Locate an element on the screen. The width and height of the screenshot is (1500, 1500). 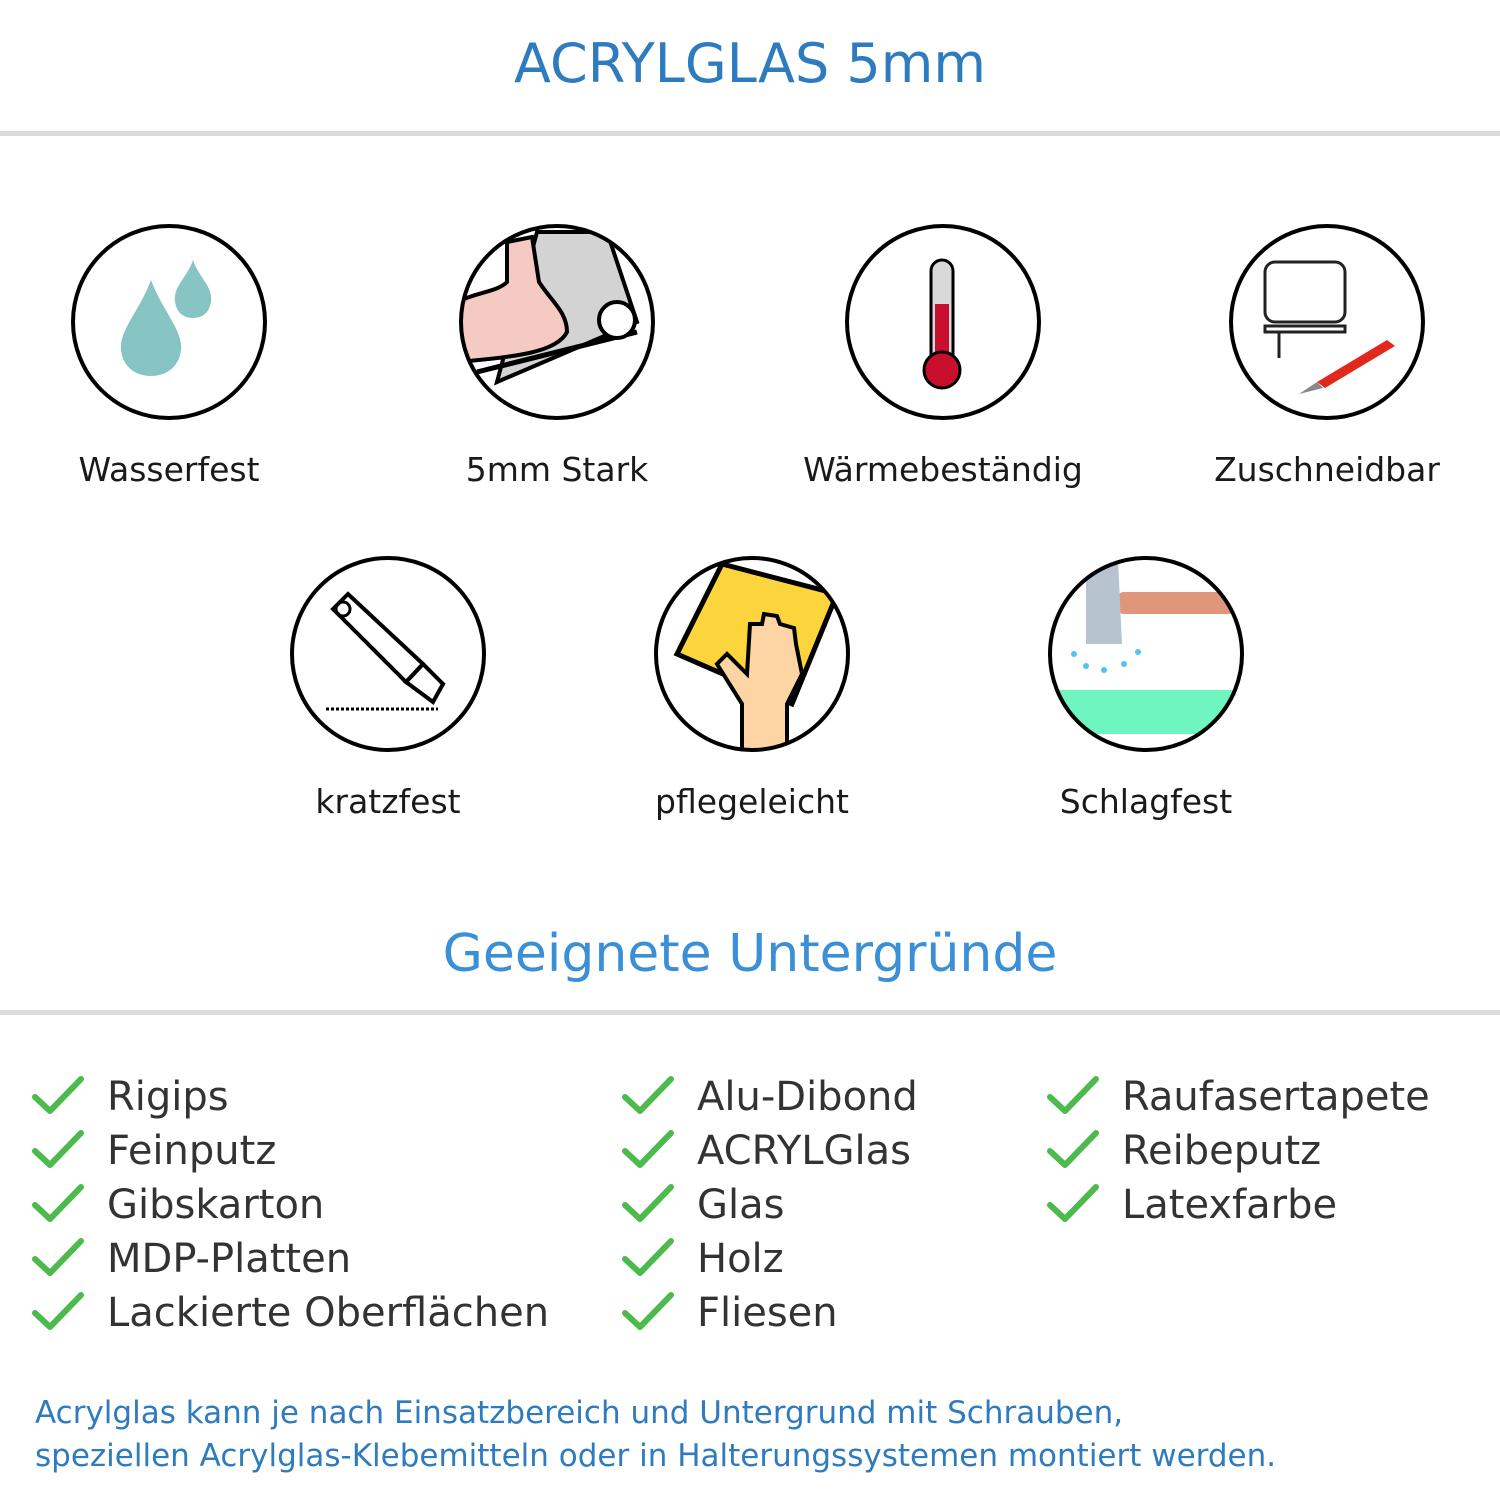
section-title: Geeignete Untergründe is located at coordinates (750, 954).